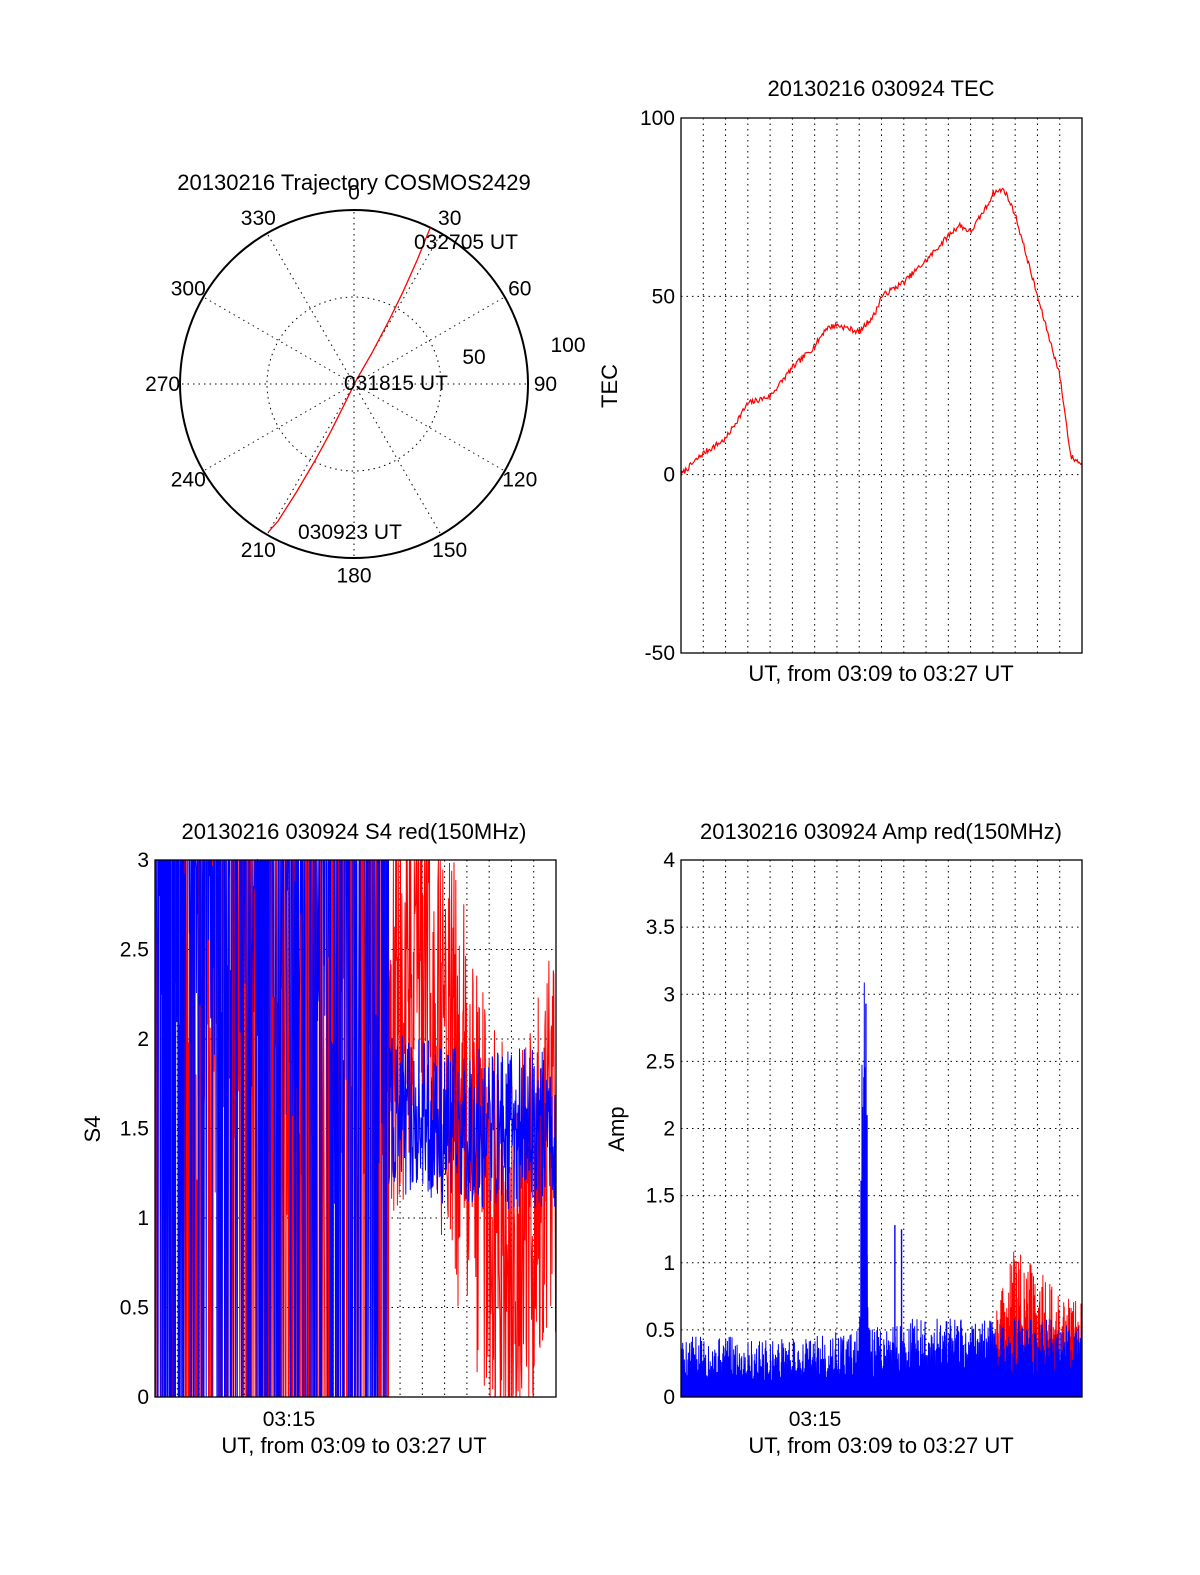 The height and width of the screenshot is (1575, 1200). I want to click on tec-series, so click(881, 332).